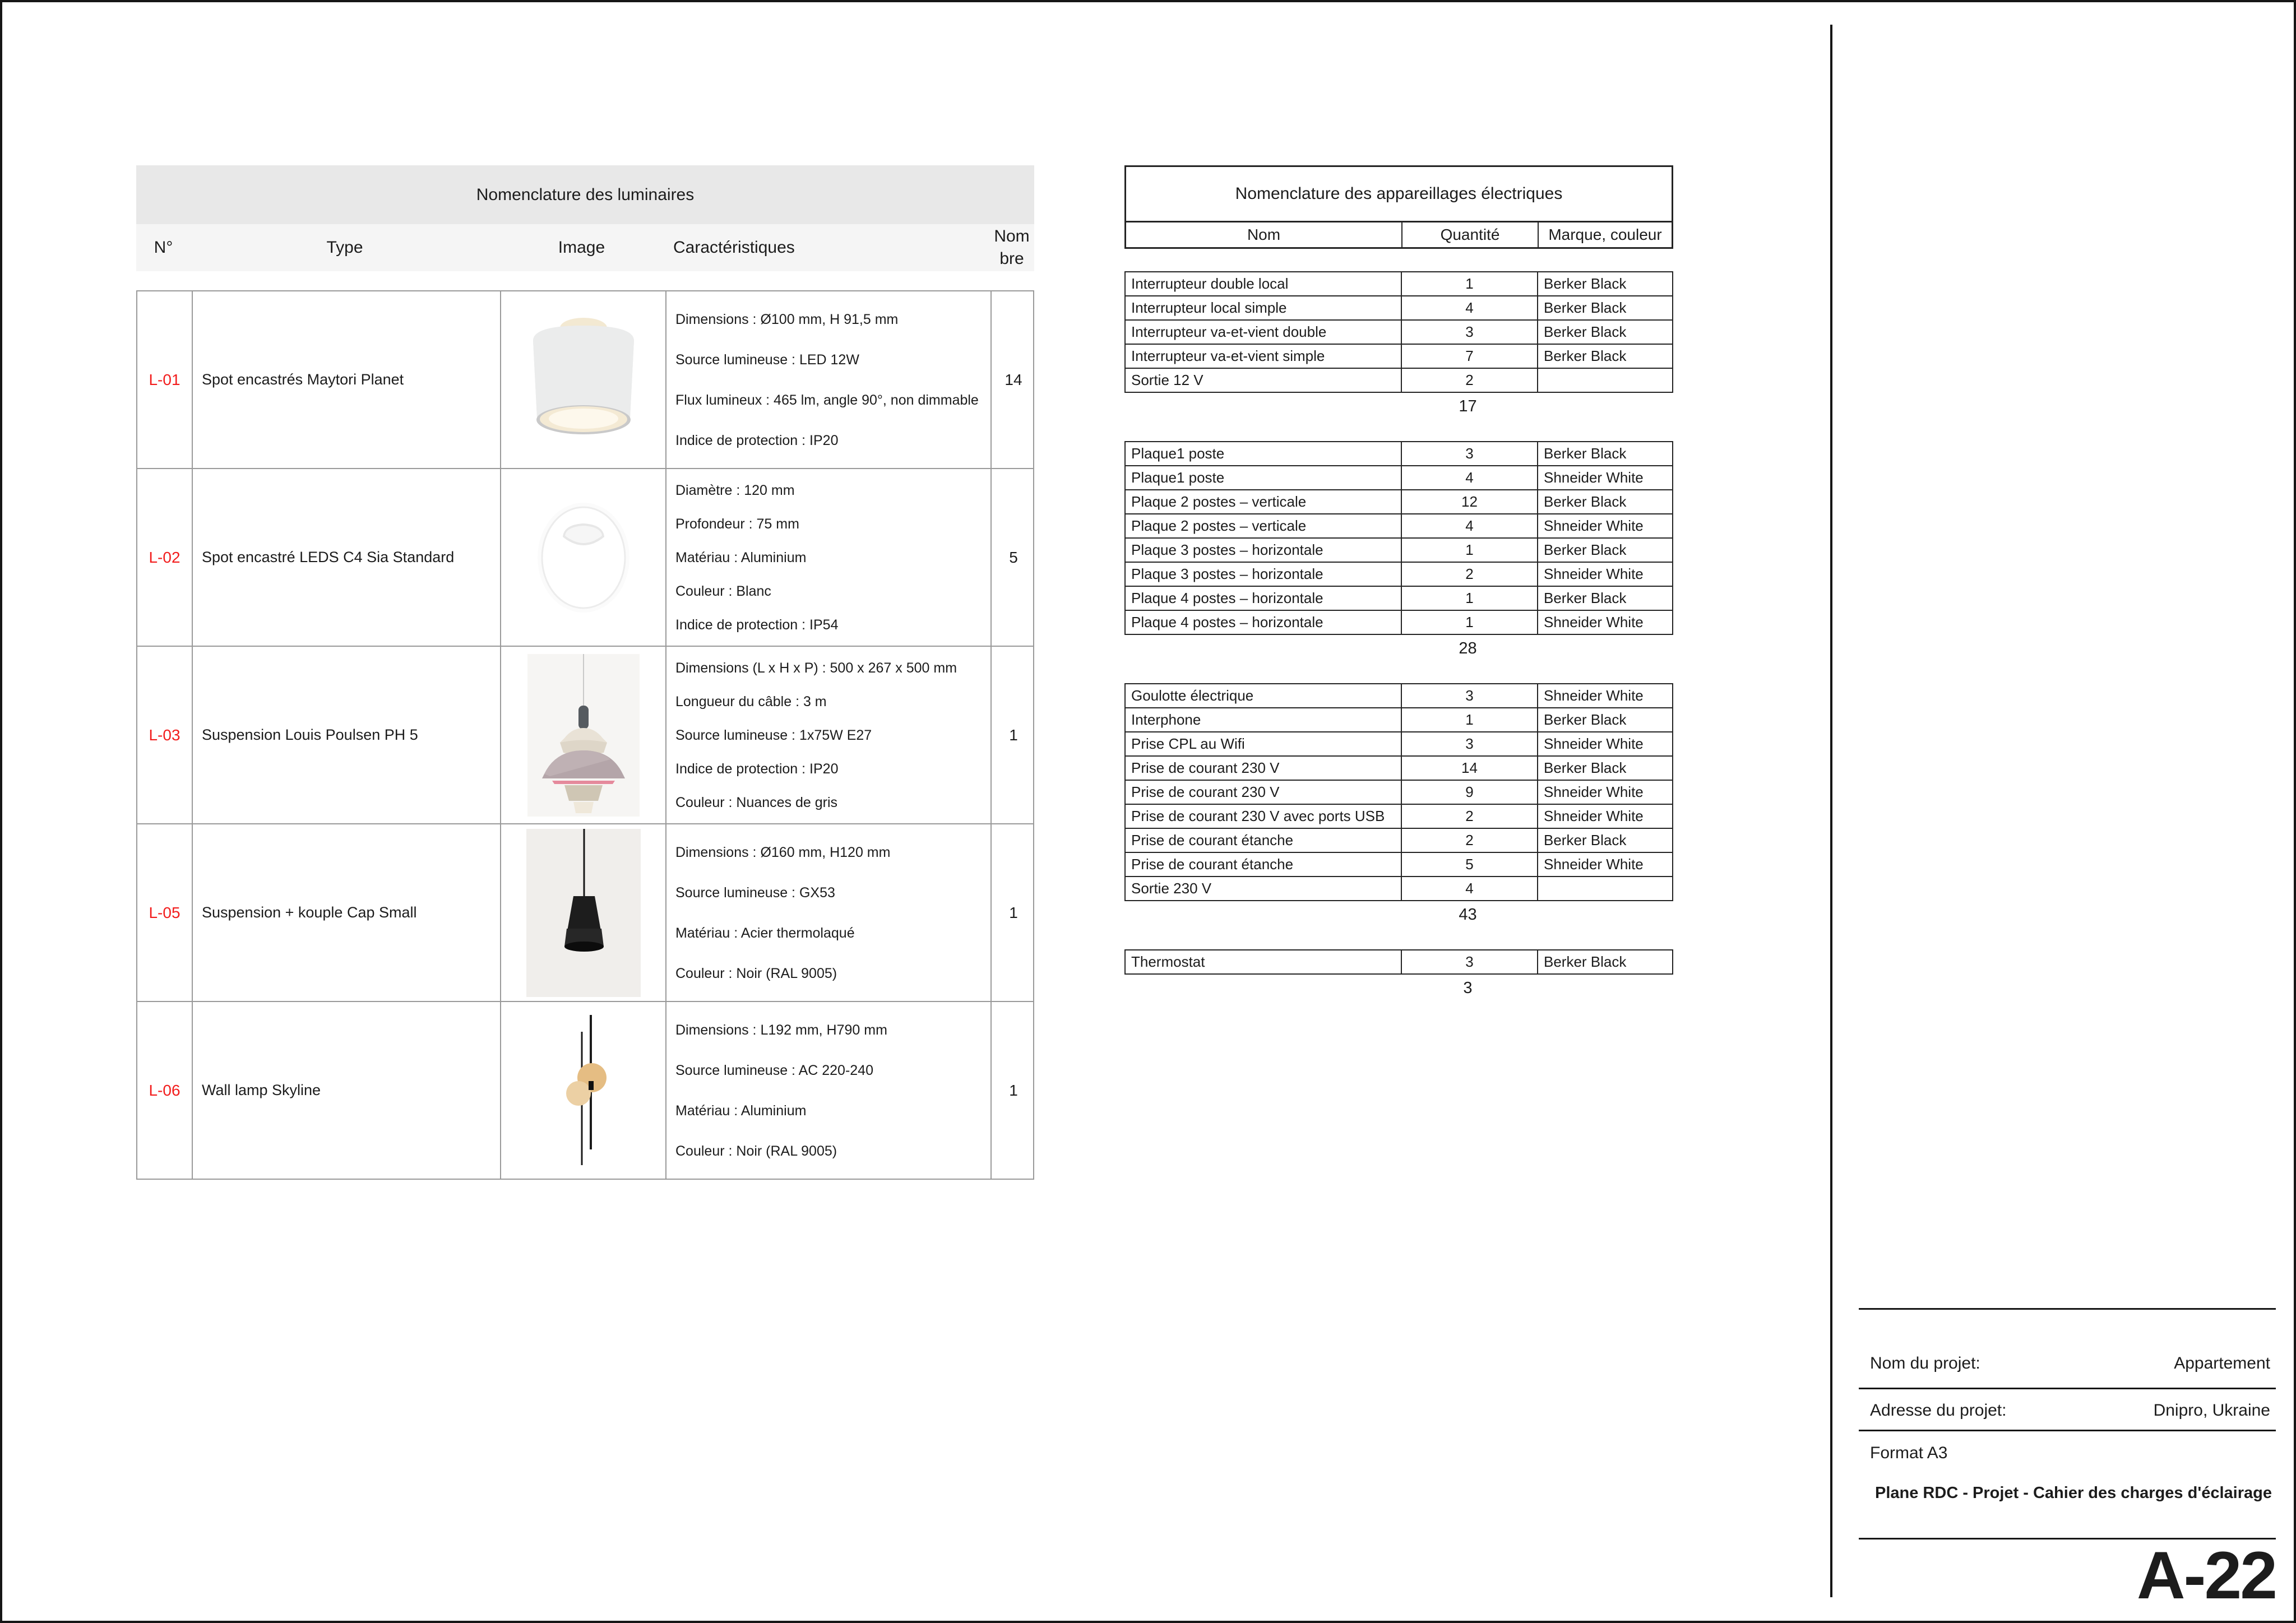 This screenshot has width=2296, height=1623. Describe the element at coordinates (1468, 915) in the screenshot. I see `subtotal-value: 43` at that location.